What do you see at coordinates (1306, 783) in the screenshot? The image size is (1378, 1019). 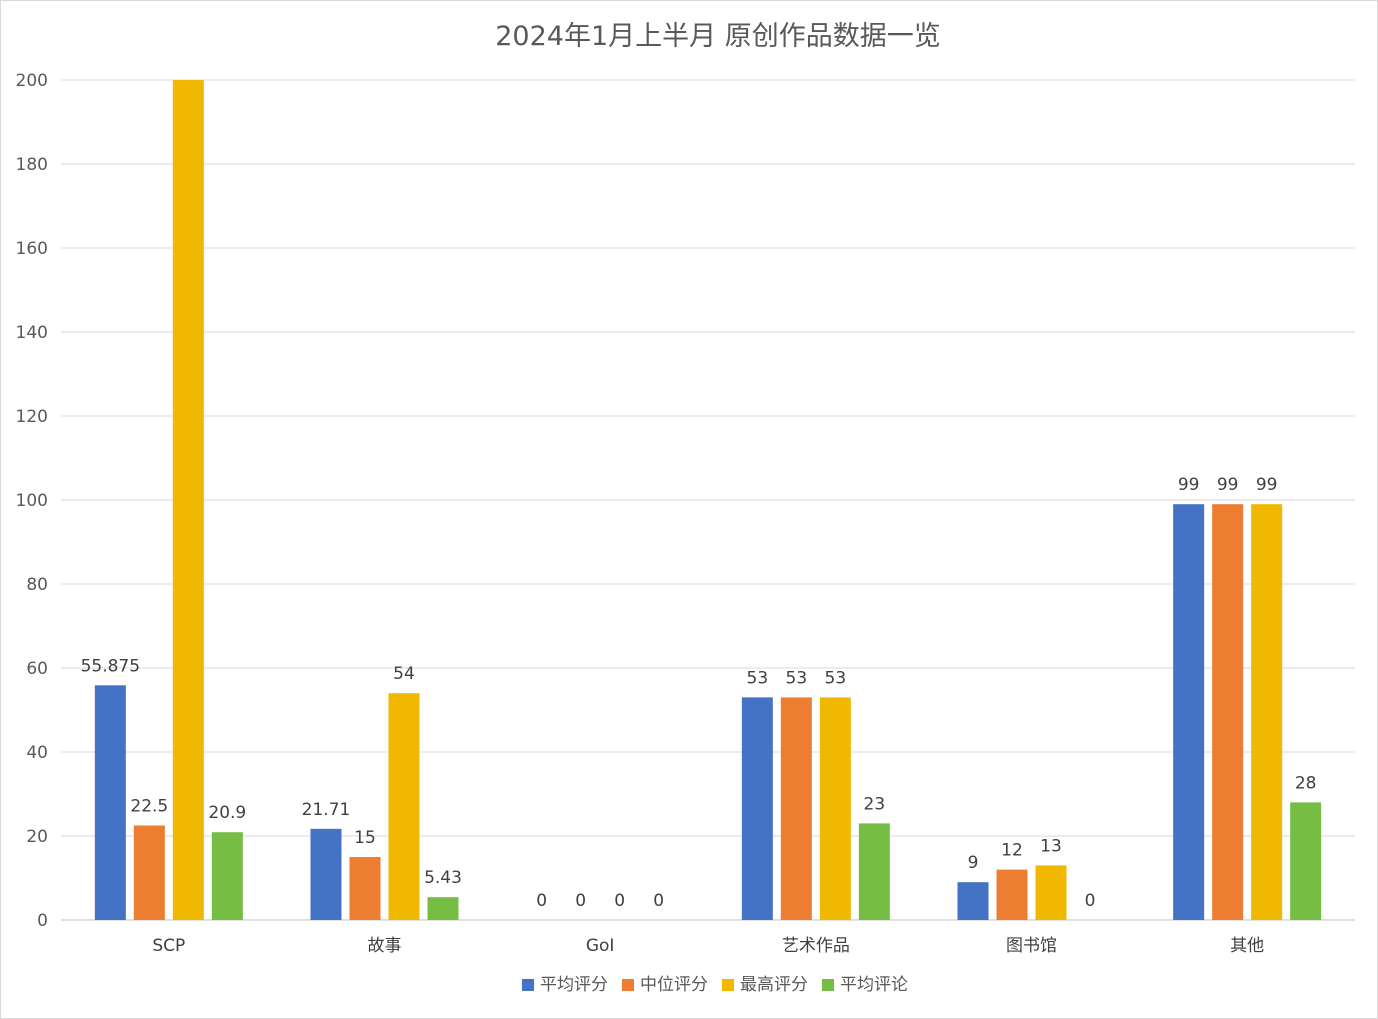 I see `data-label: 28` at bounding box center [1306, 783].